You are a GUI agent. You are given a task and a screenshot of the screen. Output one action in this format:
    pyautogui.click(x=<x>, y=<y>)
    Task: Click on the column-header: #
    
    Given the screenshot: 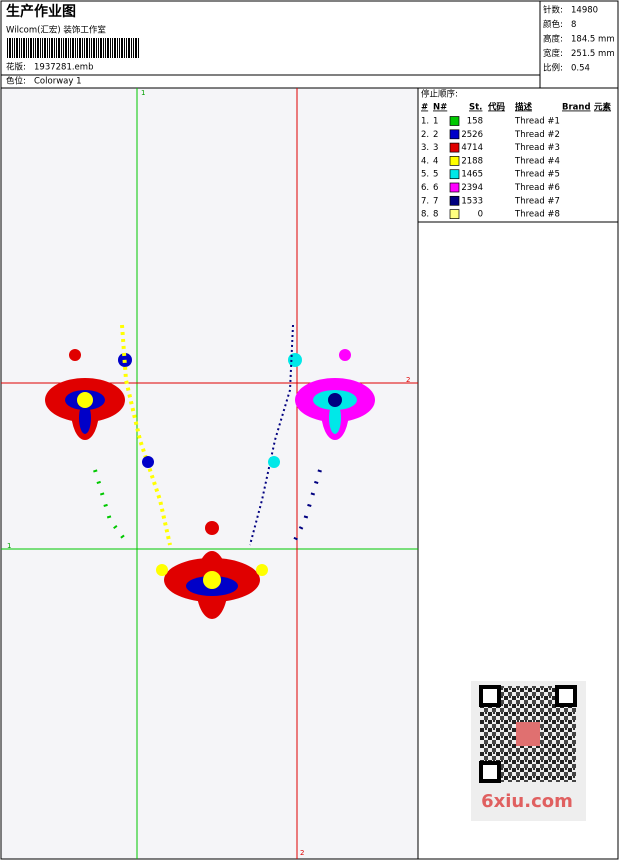 What is the action you would take?
    pyautogui.click(x=424, y=108)
    